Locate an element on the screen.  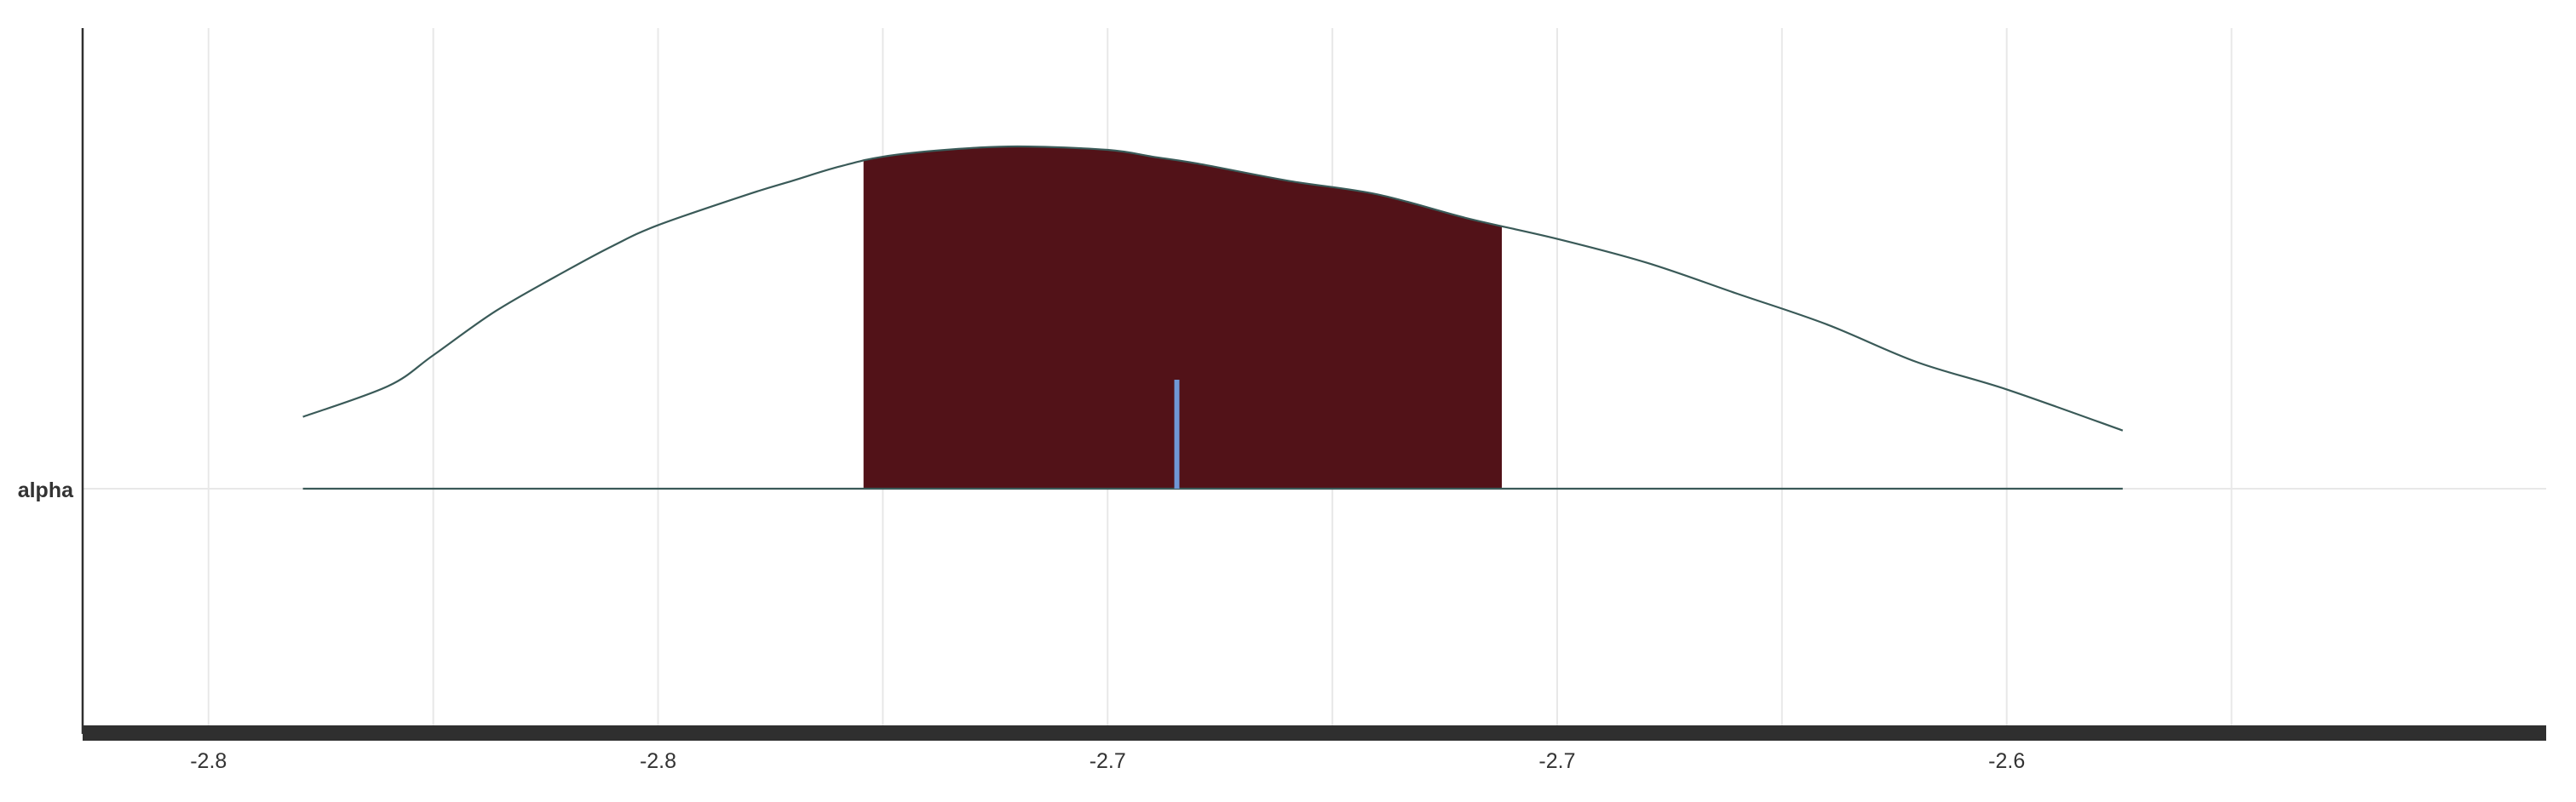
hdi-interval-fill is located at coordinates (1183, 318).